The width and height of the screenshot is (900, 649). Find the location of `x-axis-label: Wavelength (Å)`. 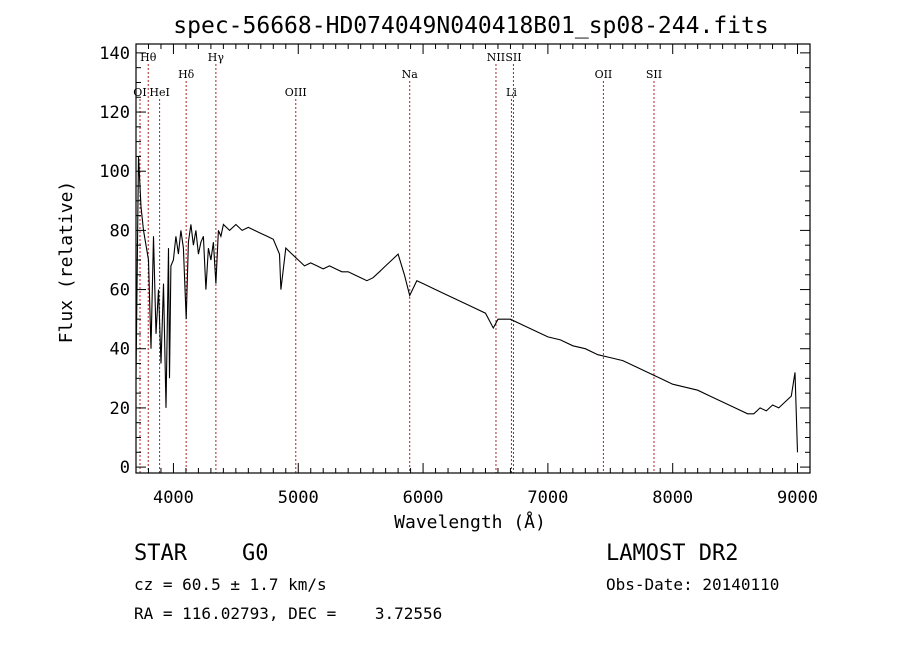

x-axis-label: Wavelength (Å) is located at coordinates (470, 522).